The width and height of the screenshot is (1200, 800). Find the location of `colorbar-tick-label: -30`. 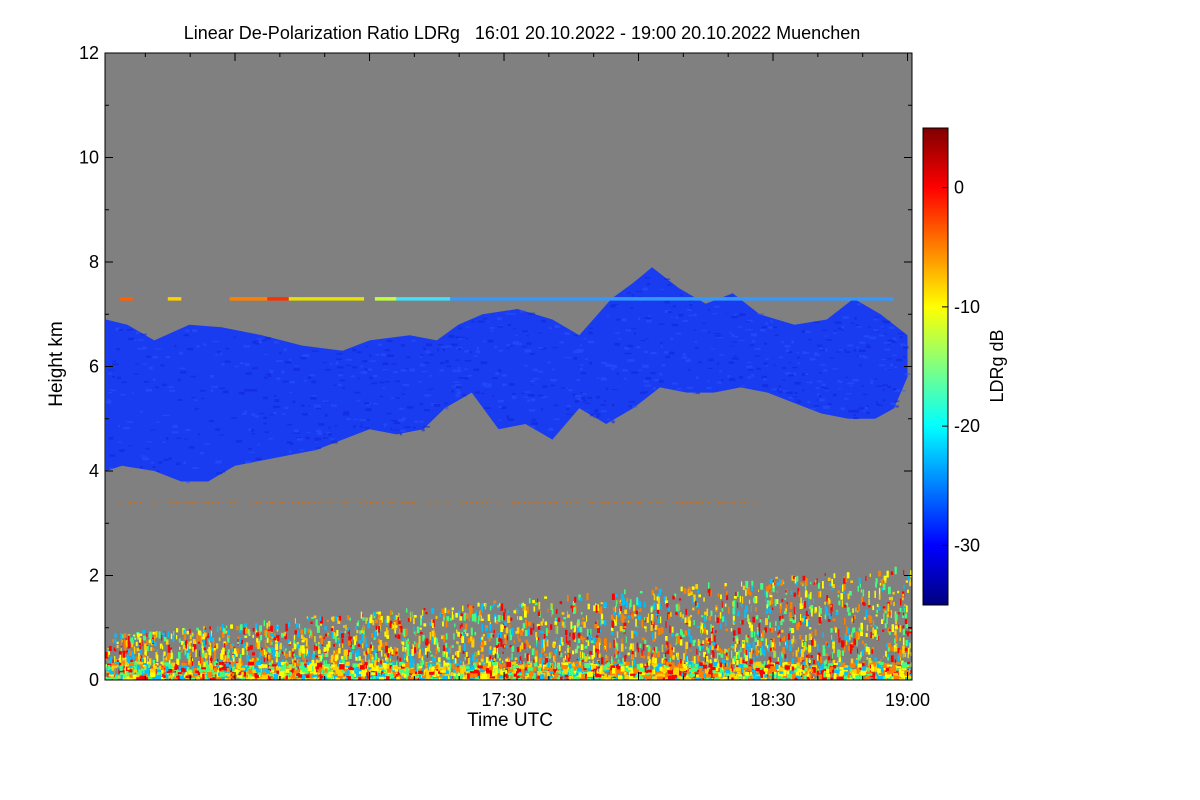

colorbar-tick-label: -30 is located at coordinates (967, 545).